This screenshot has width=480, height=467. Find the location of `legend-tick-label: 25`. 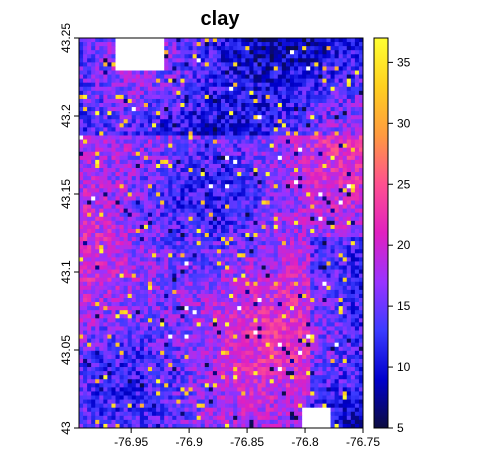

legend-tick-label: 25 is located at coordinates (404, 184).